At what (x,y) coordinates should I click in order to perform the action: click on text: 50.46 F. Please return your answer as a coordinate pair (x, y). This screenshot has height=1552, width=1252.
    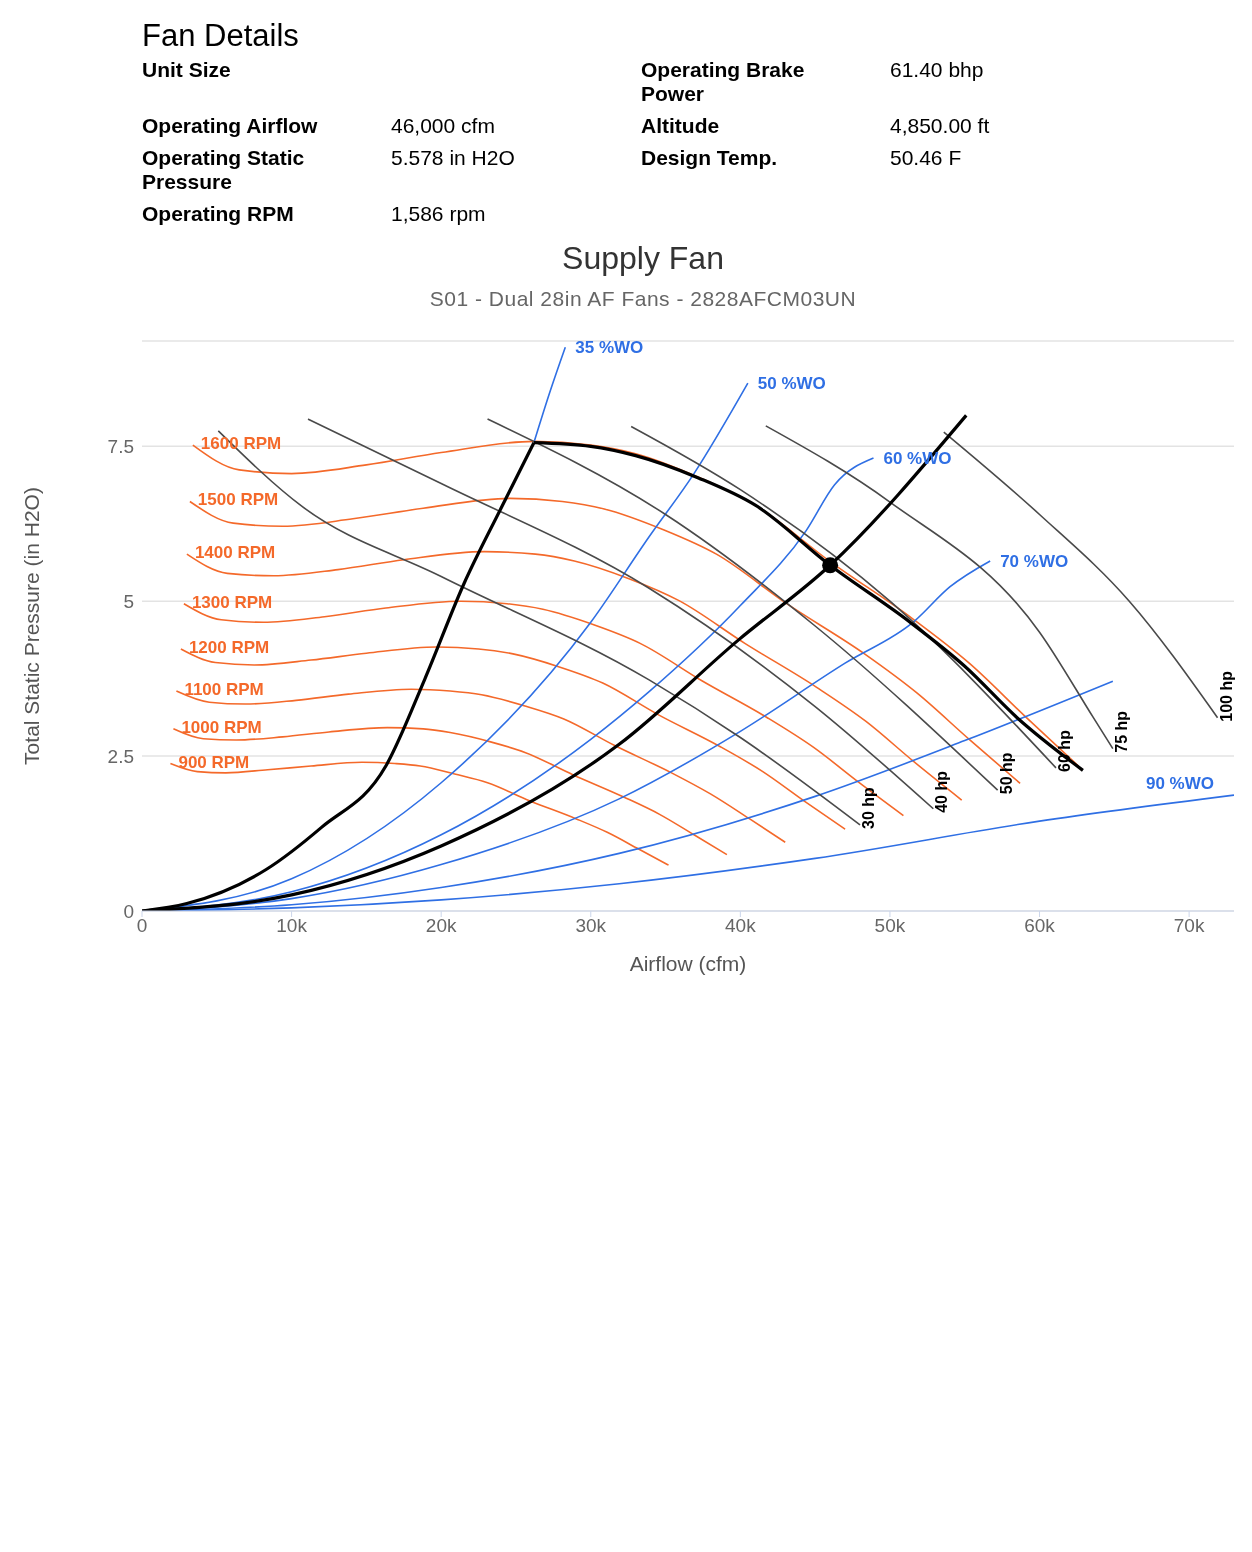
    Looking at the image, I should click on (926, 158).